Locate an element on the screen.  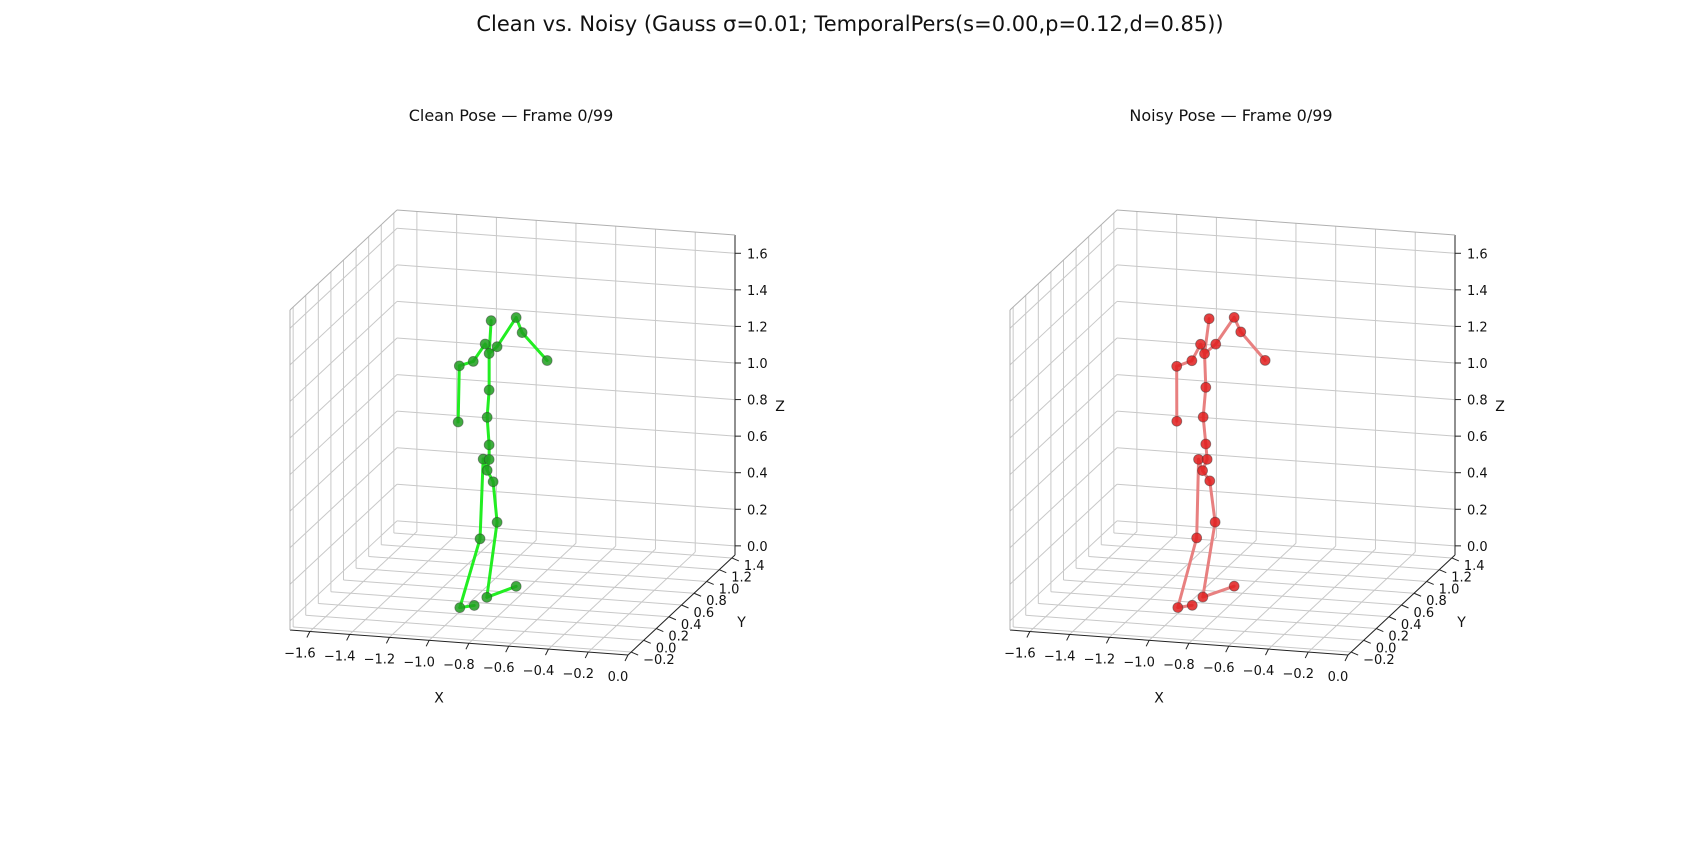
x-axis-line is located at coordinates (1179, 642).